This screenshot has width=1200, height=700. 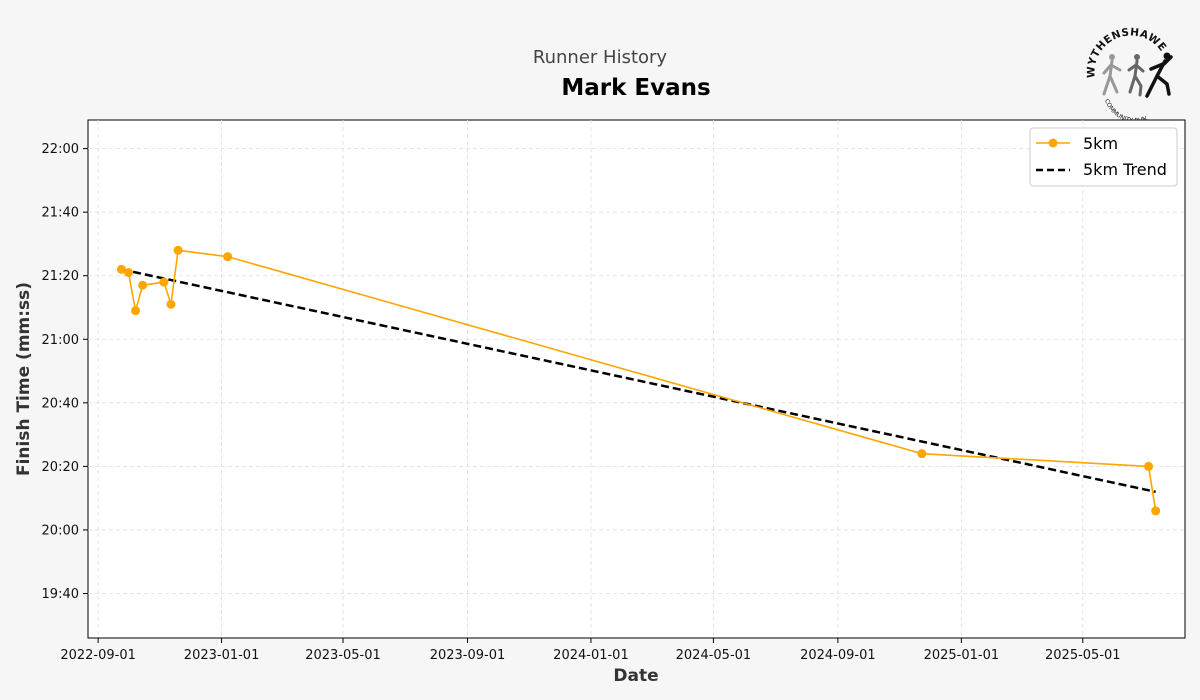 What do you see at coordinates (1159, 75) in the screenshot?
I see `runner-icon-black` at bounding box center [1159, 75].